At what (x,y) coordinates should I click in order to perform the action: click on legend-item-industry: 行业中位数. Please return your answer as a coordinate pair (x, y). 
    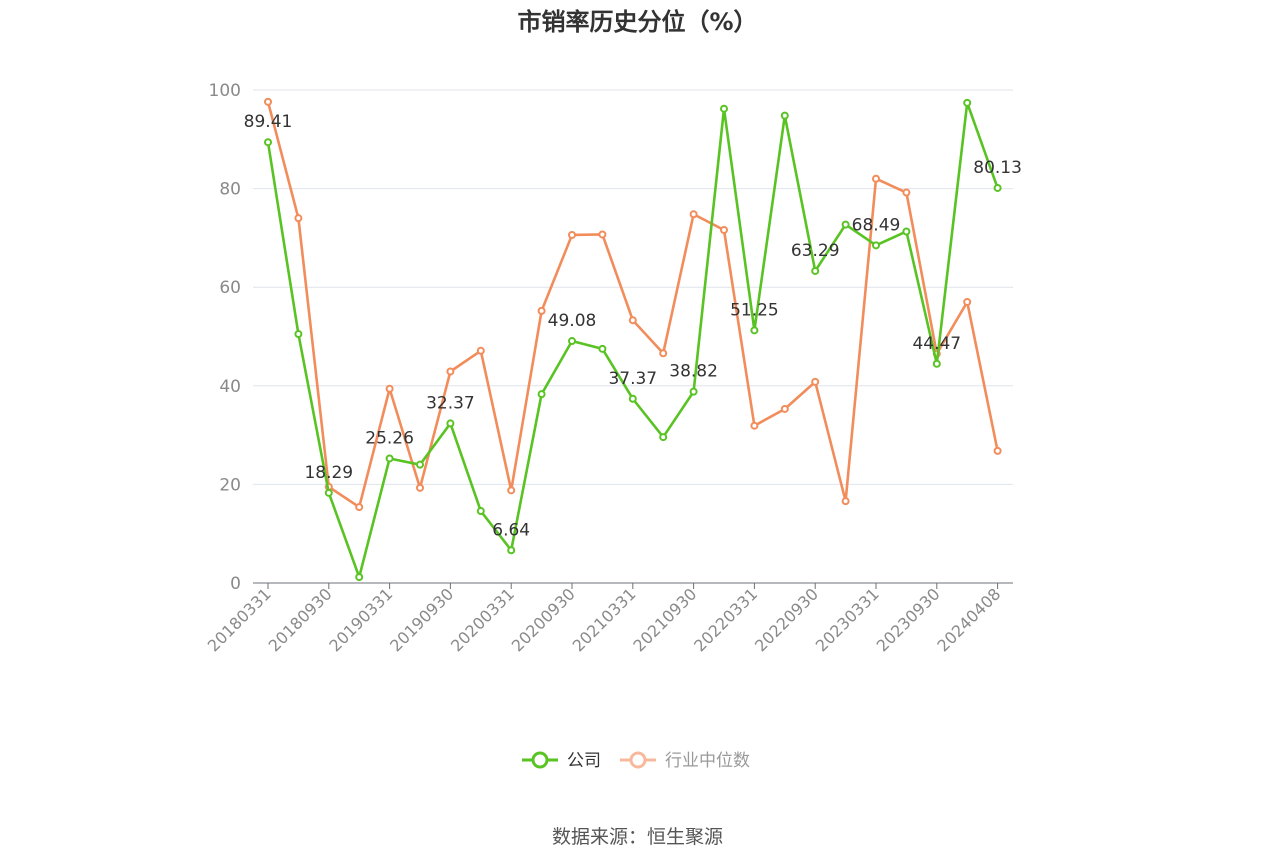
    Looking at the image, I should click on (685, 761).